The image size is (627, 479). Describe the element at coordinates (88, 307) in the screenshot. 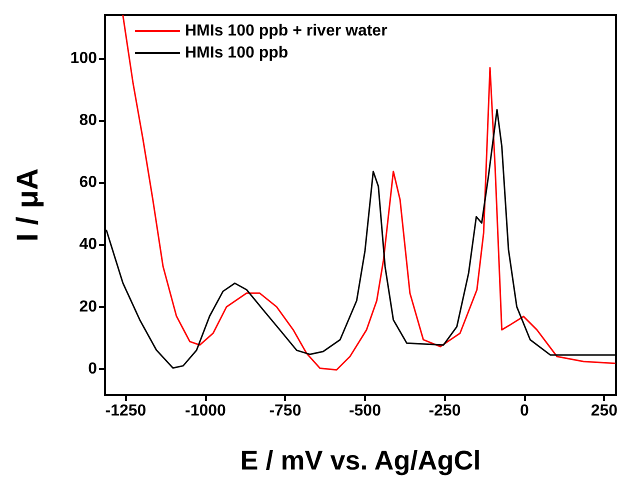

I see `y-tick-label: 20` at that location.